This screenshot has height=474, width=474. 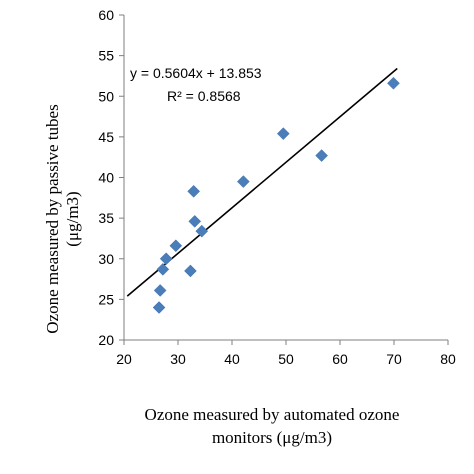 What do you see at coordinates (72, 218) in the screenshot?
I see `y-axis-title-line-2: (μg/m3)` at bounding box center [72, 218].